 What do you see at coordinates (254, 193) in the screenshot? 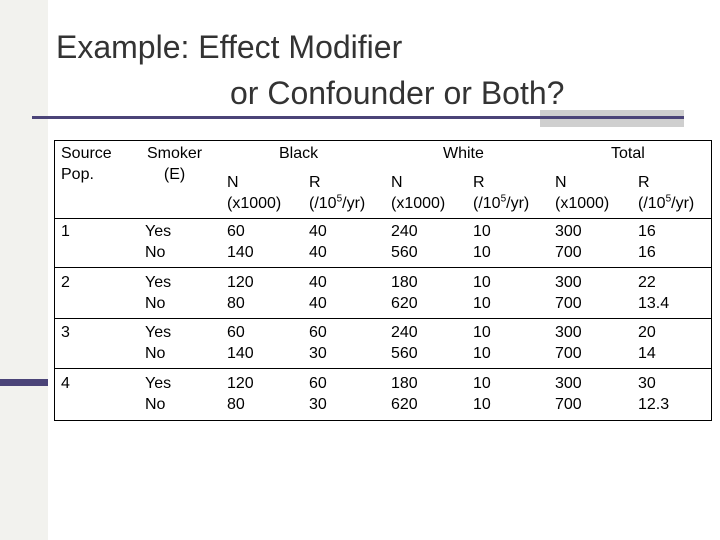
I see `subheader-black-n: N (x1000)` at bounding box center [254, 193].